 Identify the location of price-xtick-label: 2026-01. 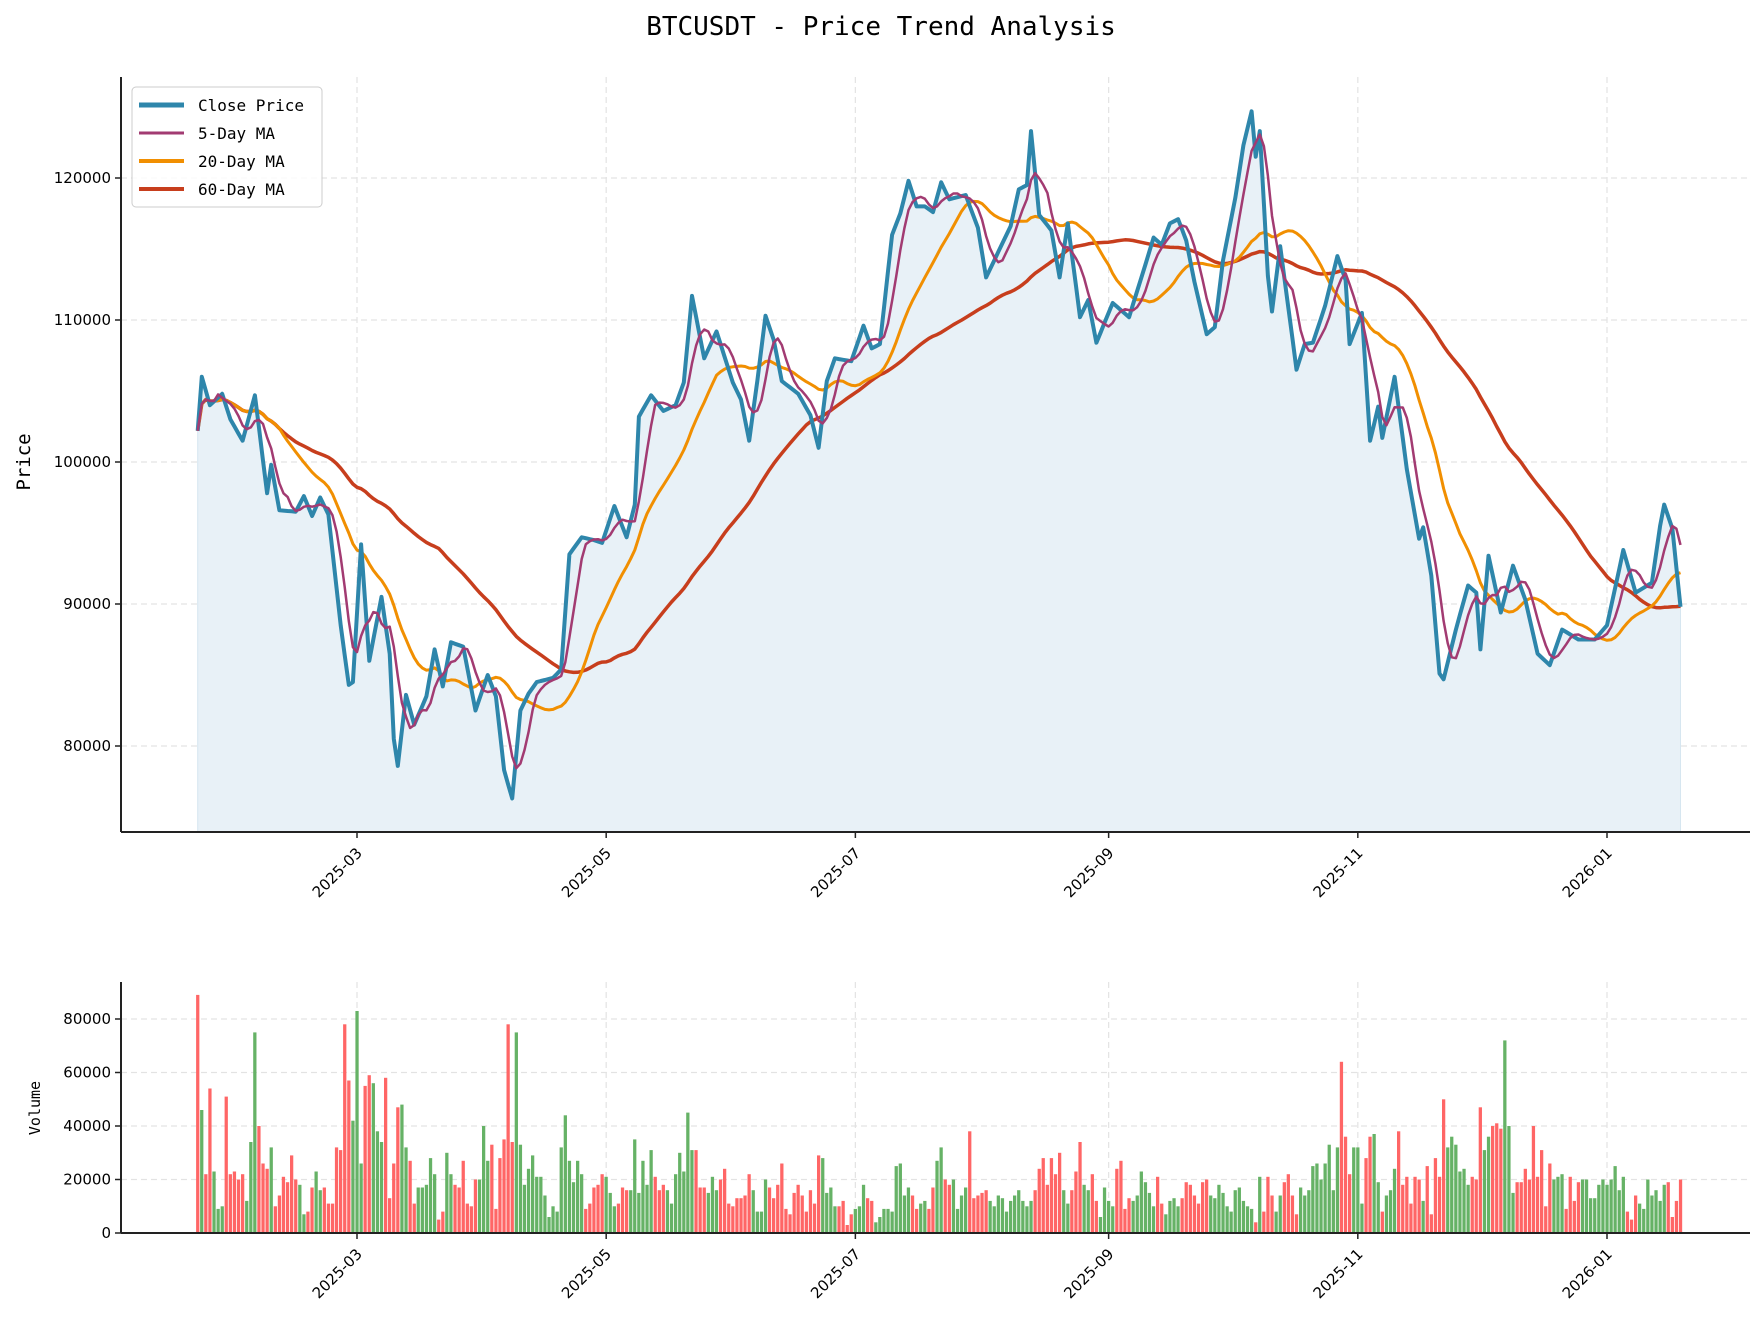
(1587, 872).